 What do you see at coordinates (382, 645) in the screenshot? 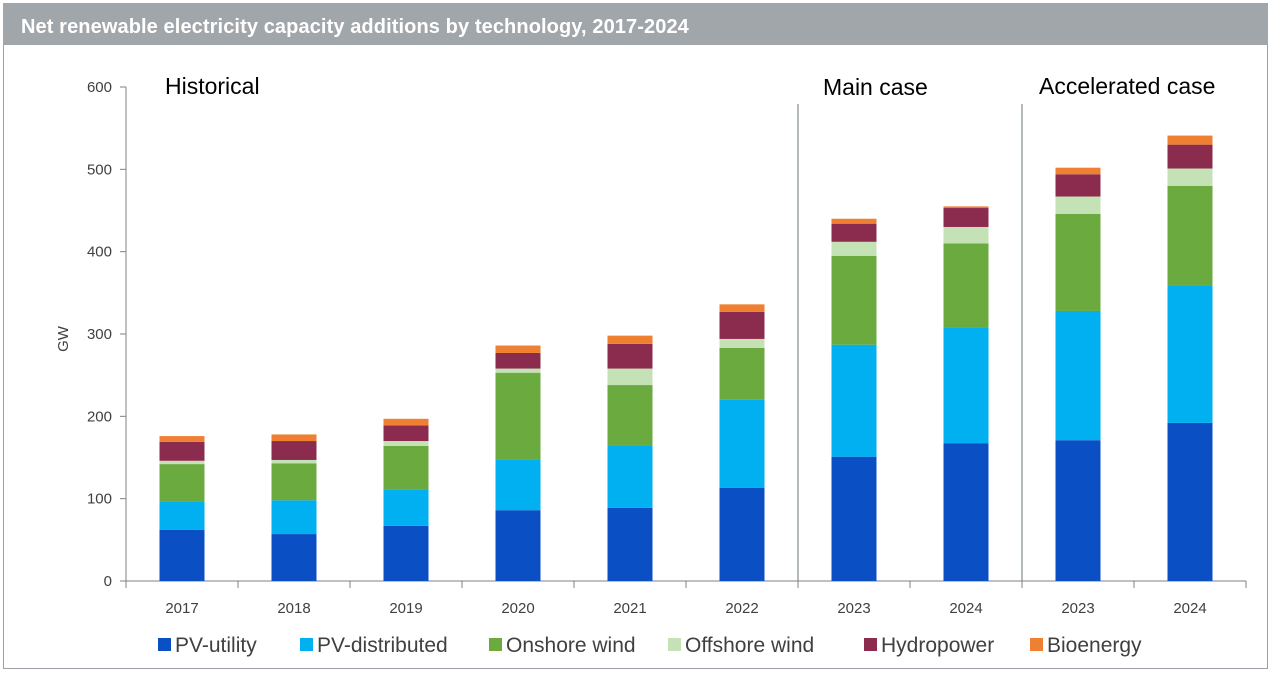
I see `legend-label: PV-distributed` at bounding box center [382, 645].